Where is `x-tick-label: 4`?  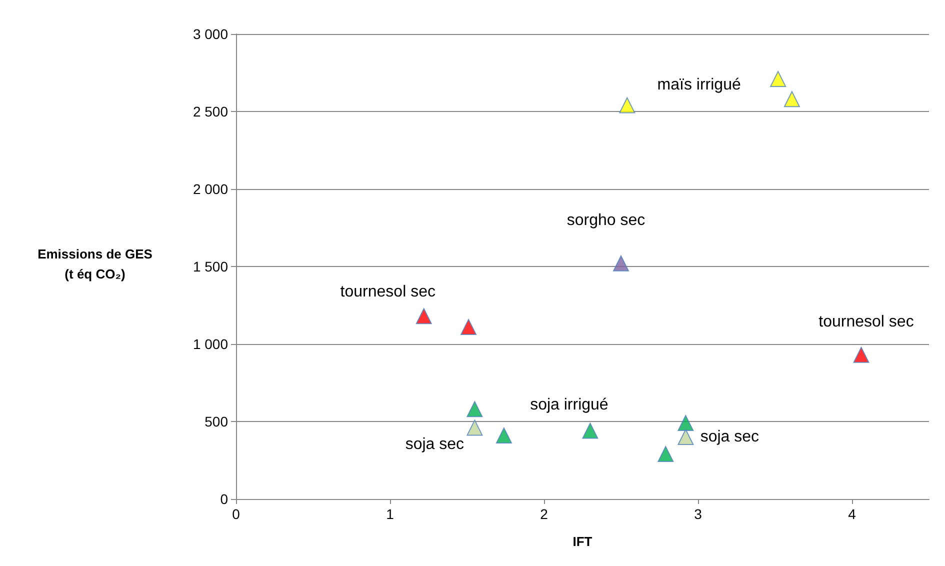 x-tick-label: 4 is located at coordinates (852, 514).